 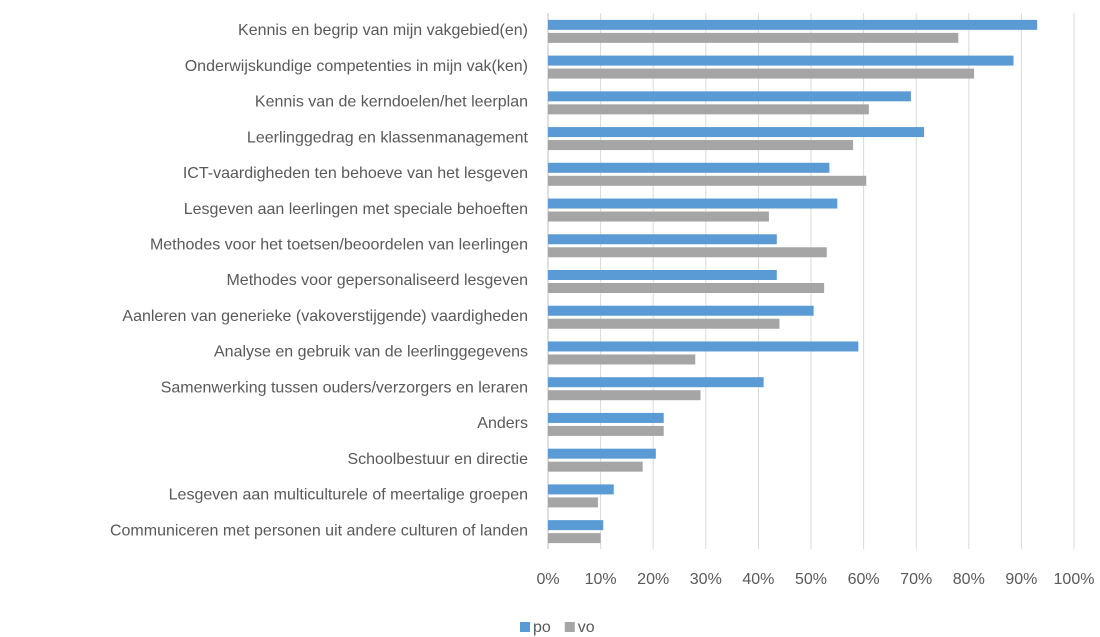 I want to click on y-tick-label: Schoolbestuur en directie, so click(x=437, y=459).